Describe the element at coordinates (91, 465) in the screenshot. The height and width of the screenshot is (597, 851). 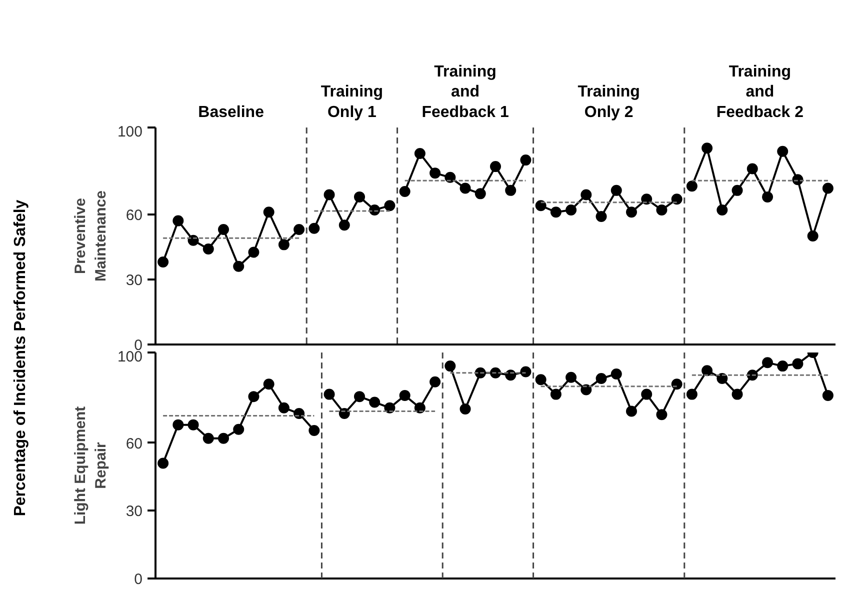
I see `y-axis-title: Light Equipment Repair` at that location.